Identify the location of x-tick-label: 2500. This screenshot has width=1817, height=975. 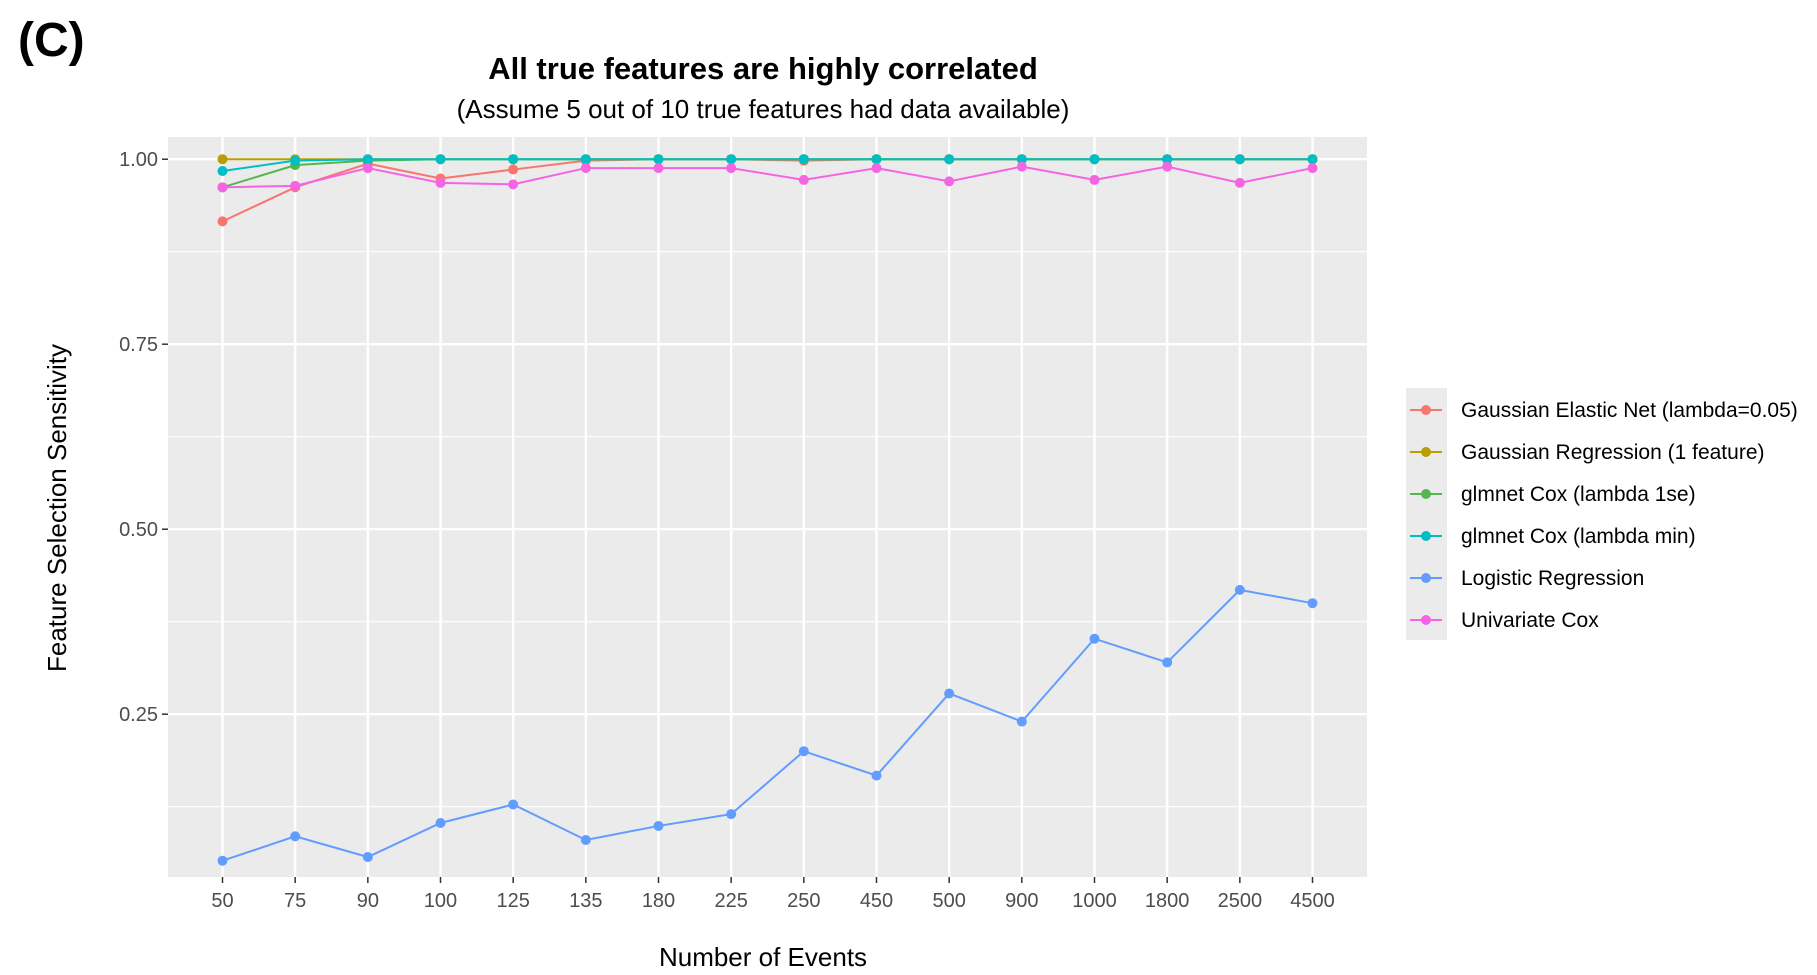
(1240, 901).